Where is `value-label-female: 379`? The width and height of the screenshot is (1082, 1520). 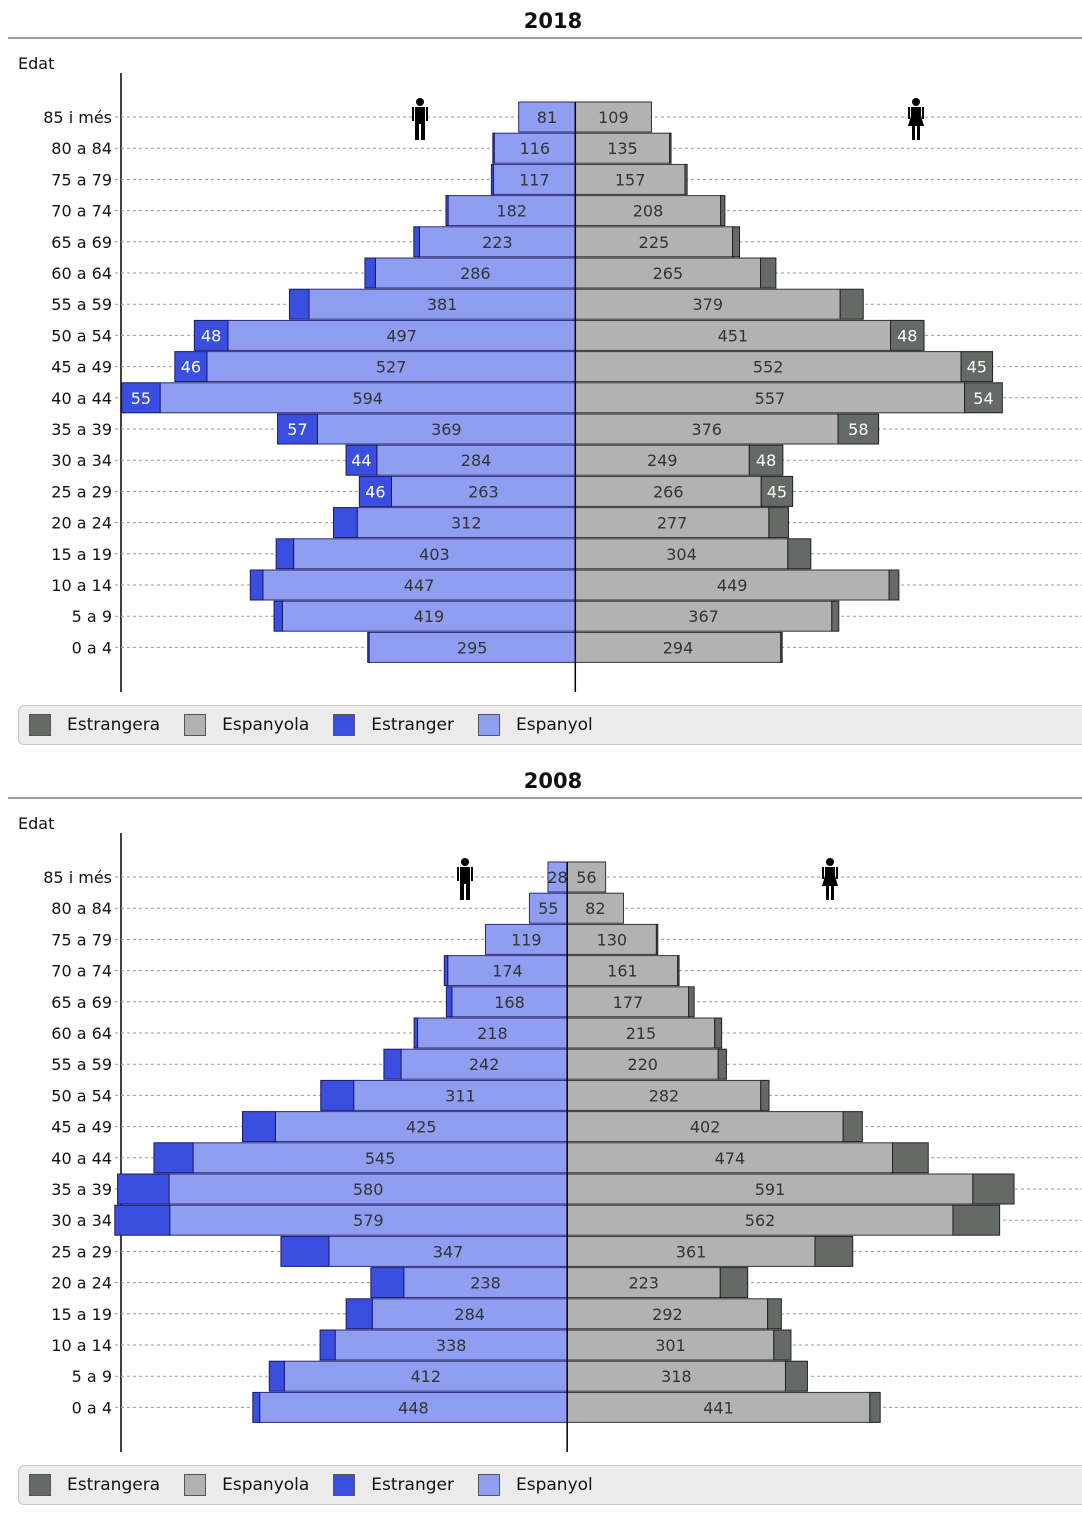
value-label-female: 379 is located at coordinates (707, 304).